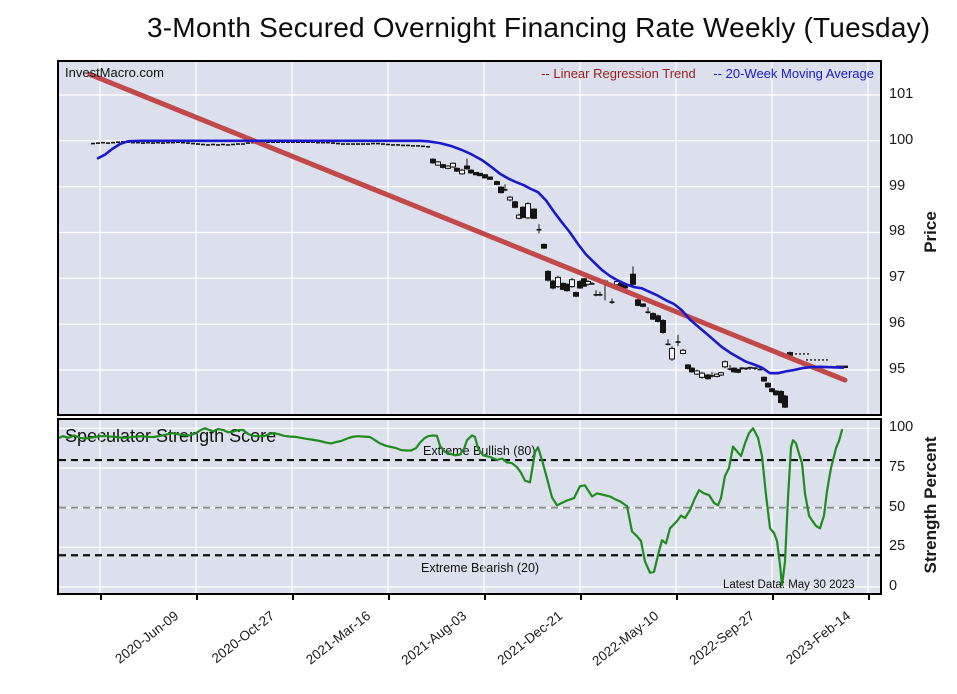 This screenshot has height=694, width=957. Describe the element at coordinates (897, 546) in the screenshot. I see `strength-tick-label: 25` at that location.